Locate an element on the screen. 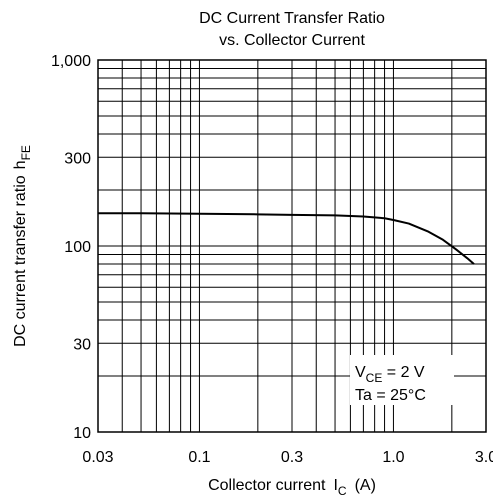 This screenshot has height=500, width=493. x-tick-label: 3.0 is located at coordinates (484, 457).